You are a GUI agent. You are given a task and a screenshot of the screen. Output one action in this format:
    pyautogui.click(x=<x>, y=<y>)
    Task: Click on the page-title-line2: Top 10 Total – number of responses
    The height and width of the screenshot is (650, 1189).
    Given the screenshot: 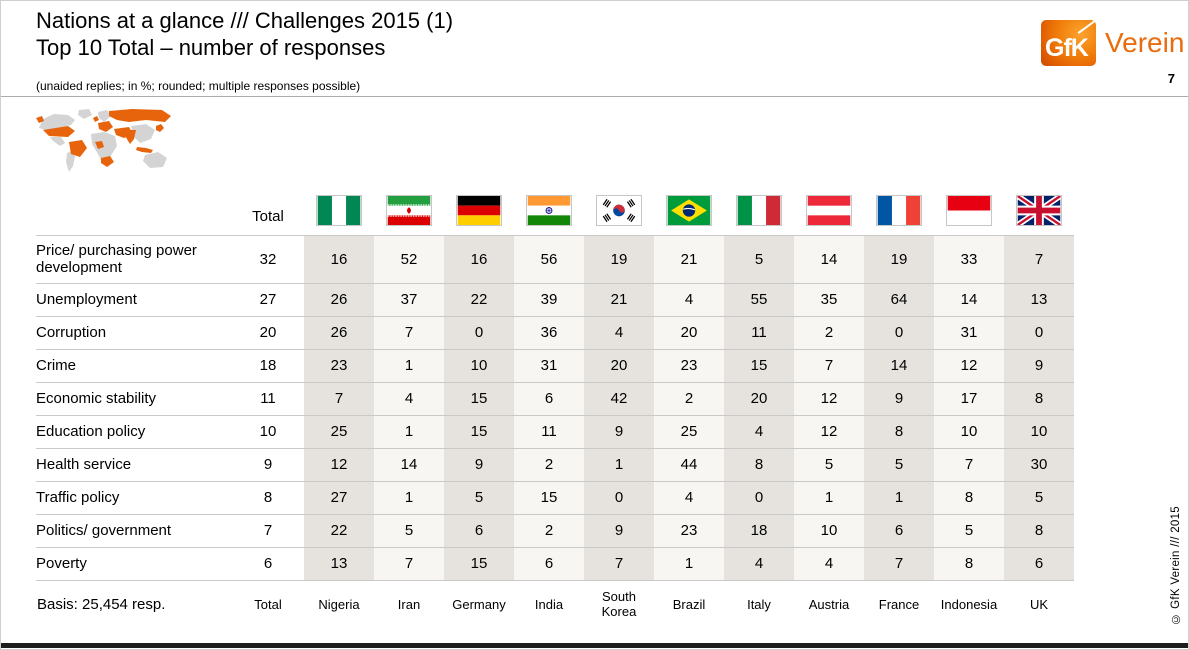 What is the action you would take?
    pyautogui.click(x=211, y=47)
    